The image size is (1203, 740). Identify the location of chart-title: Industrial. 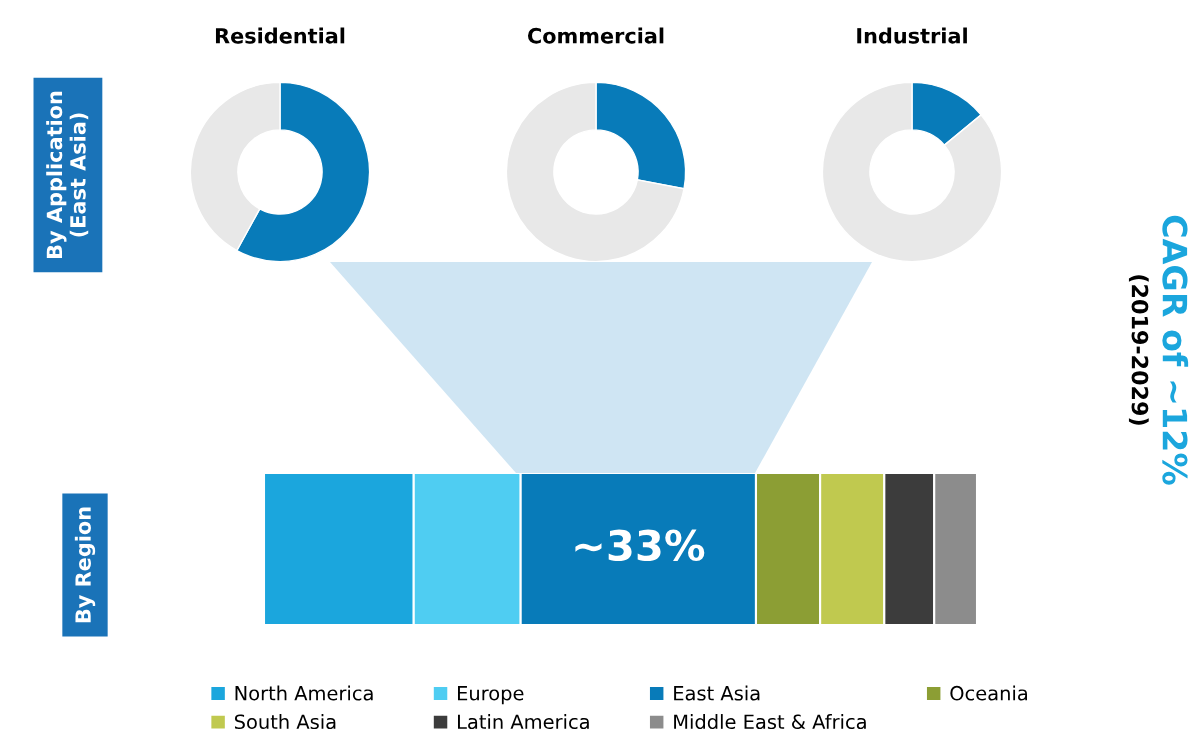
(912, 35).